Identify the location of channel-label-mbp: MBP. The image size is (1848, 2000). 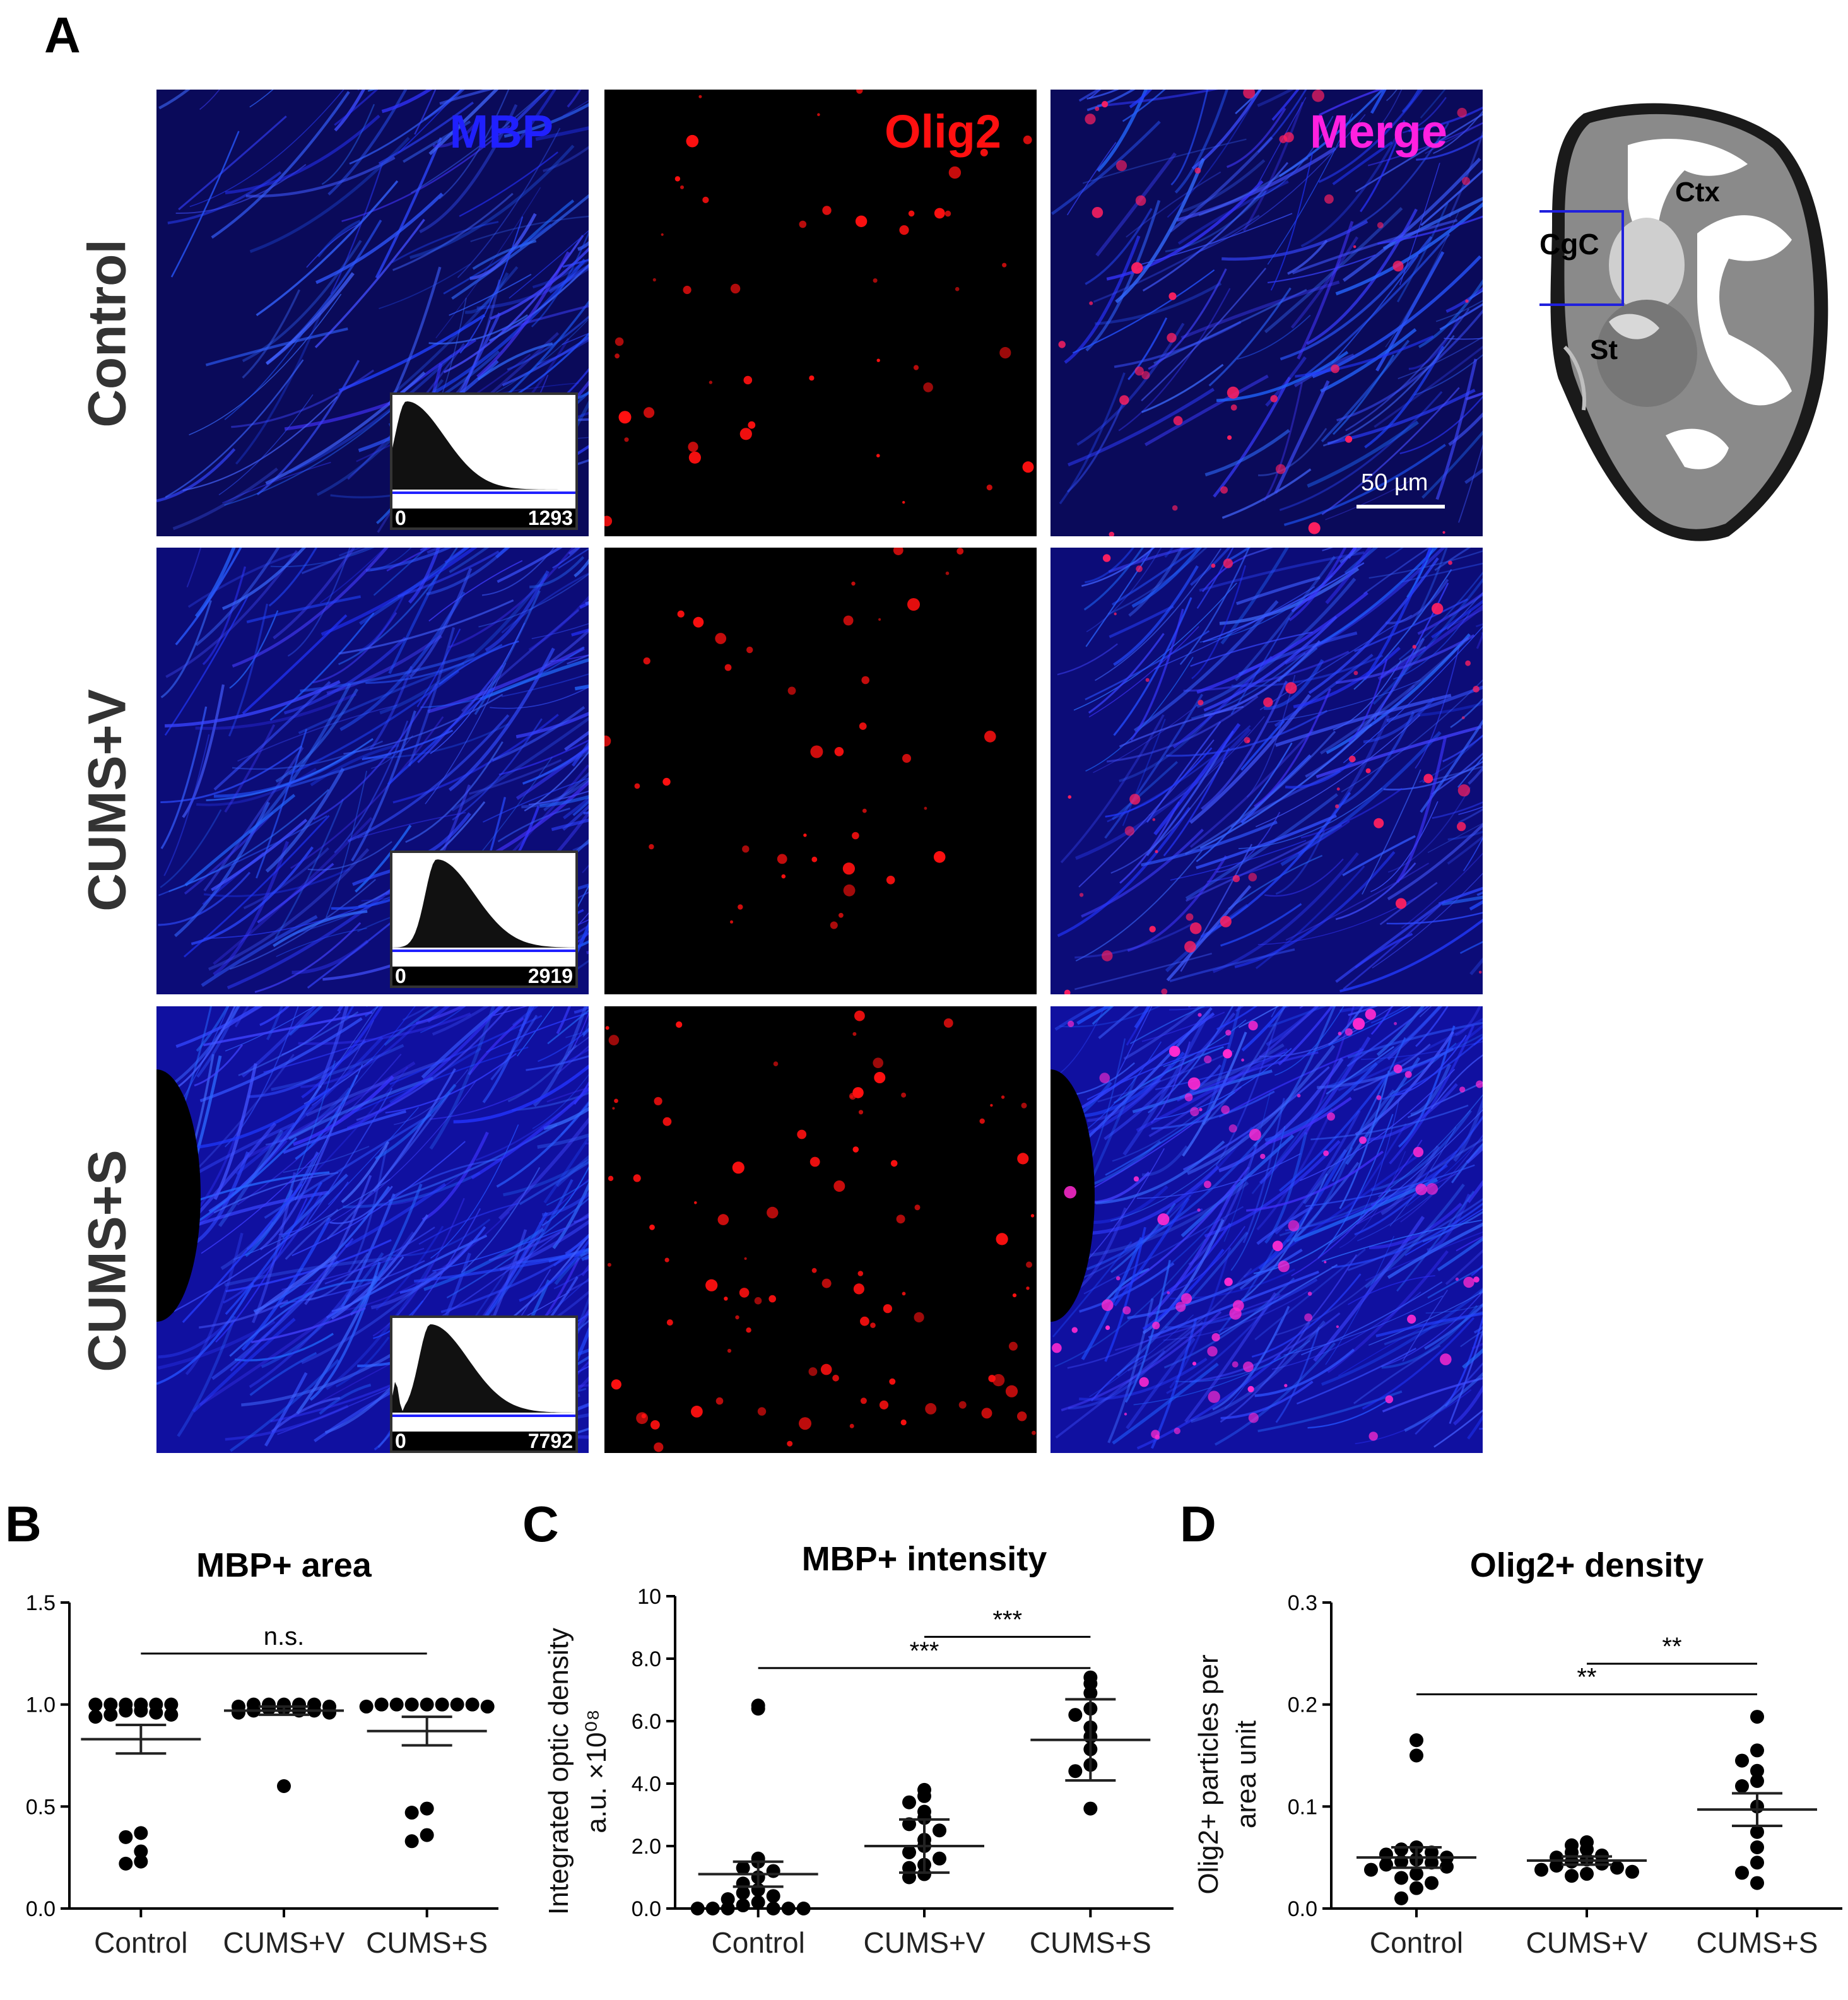
(501, 131).